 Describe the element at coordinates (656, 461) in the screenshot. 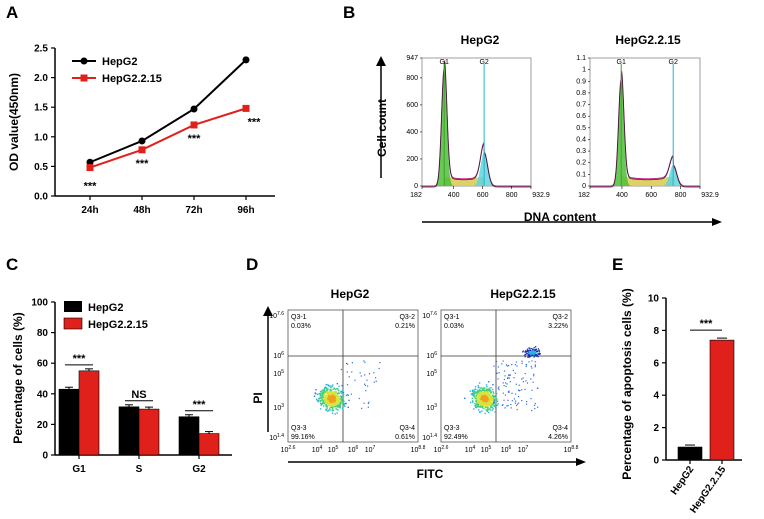

I see `e-y-tick-label: 0` at that location.